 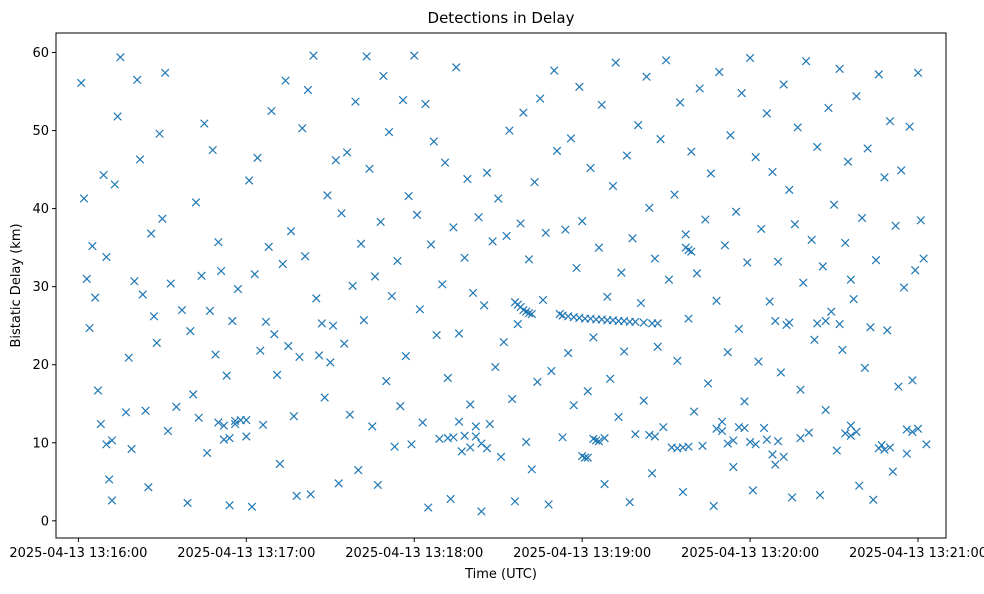 What do you see at coordinates (45, 521) in the screenshot?
I see `y-tick-label: 0` at bounding box center [45, 521].